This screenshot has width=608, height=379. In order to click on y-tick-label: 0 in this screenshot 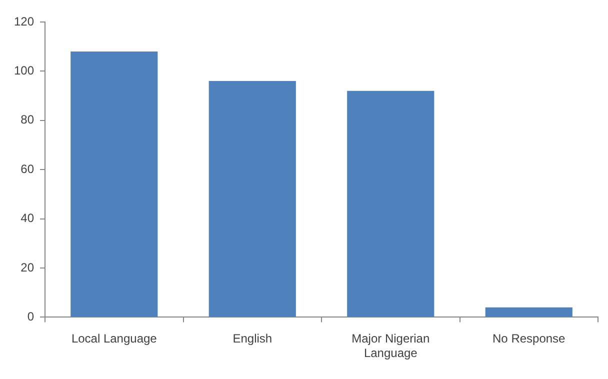, I will do `click(30, 317)`.